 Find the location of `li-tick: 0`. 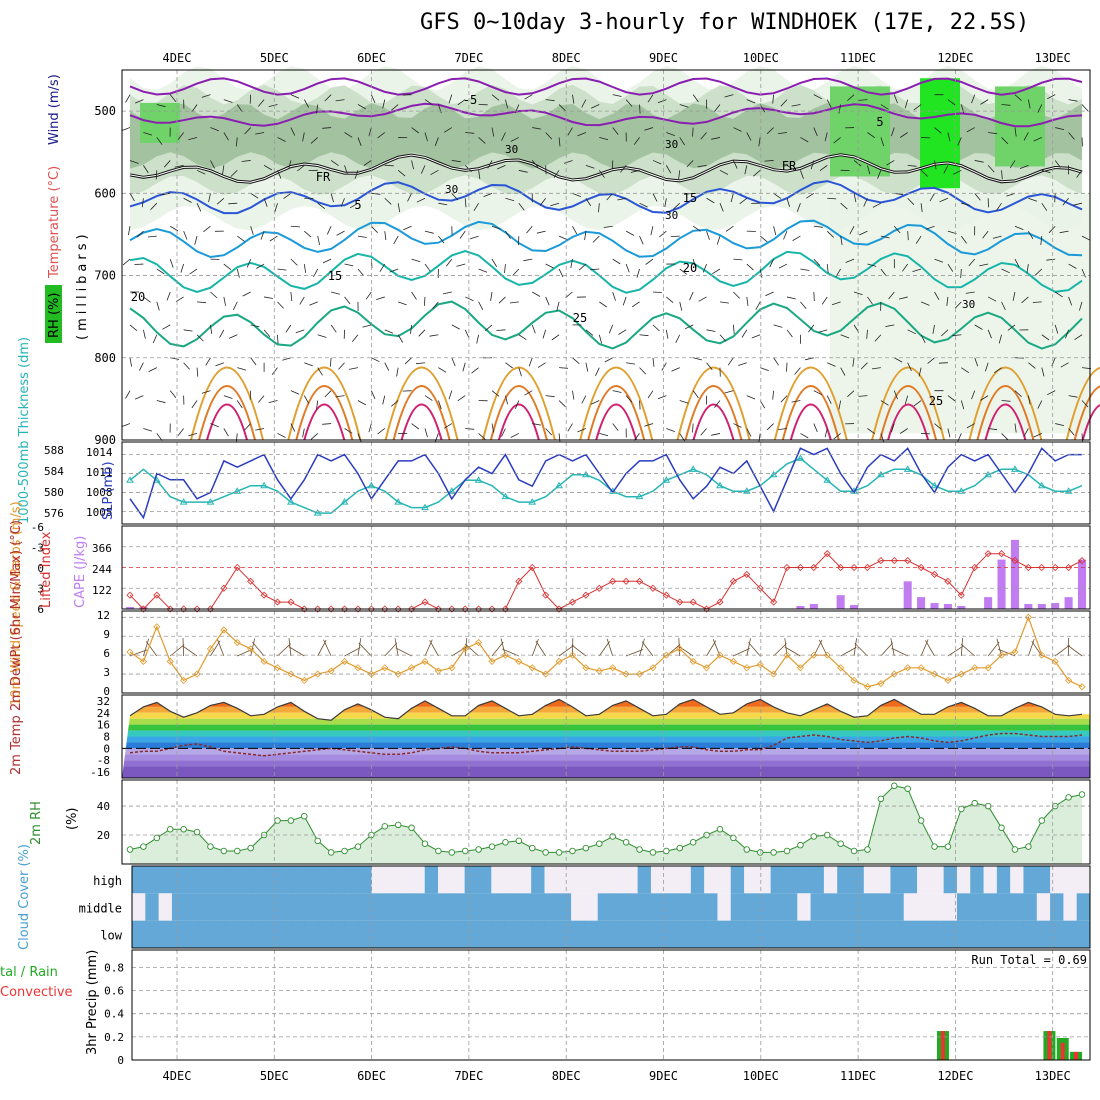

li-tick: 0 is located at coordinates (40, 568).